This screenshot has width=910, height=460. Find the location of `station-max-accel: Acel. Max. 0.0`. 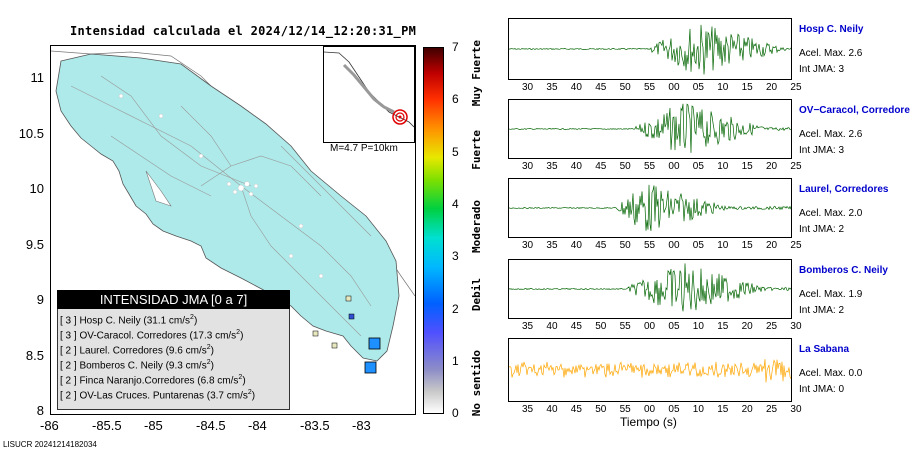

station-max-accel: Acel. Max. 0.0 is located at coordinates (831, 373).